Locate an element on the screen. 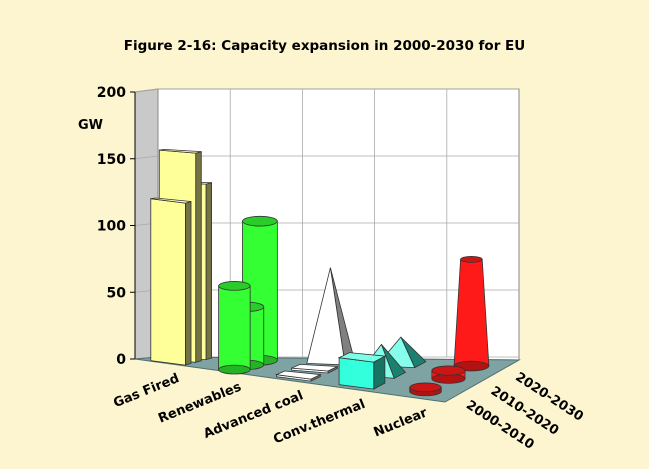 This screenshot has width=649, height=469. x-category-label: Gas Fired is located at coordinates (146, 391).